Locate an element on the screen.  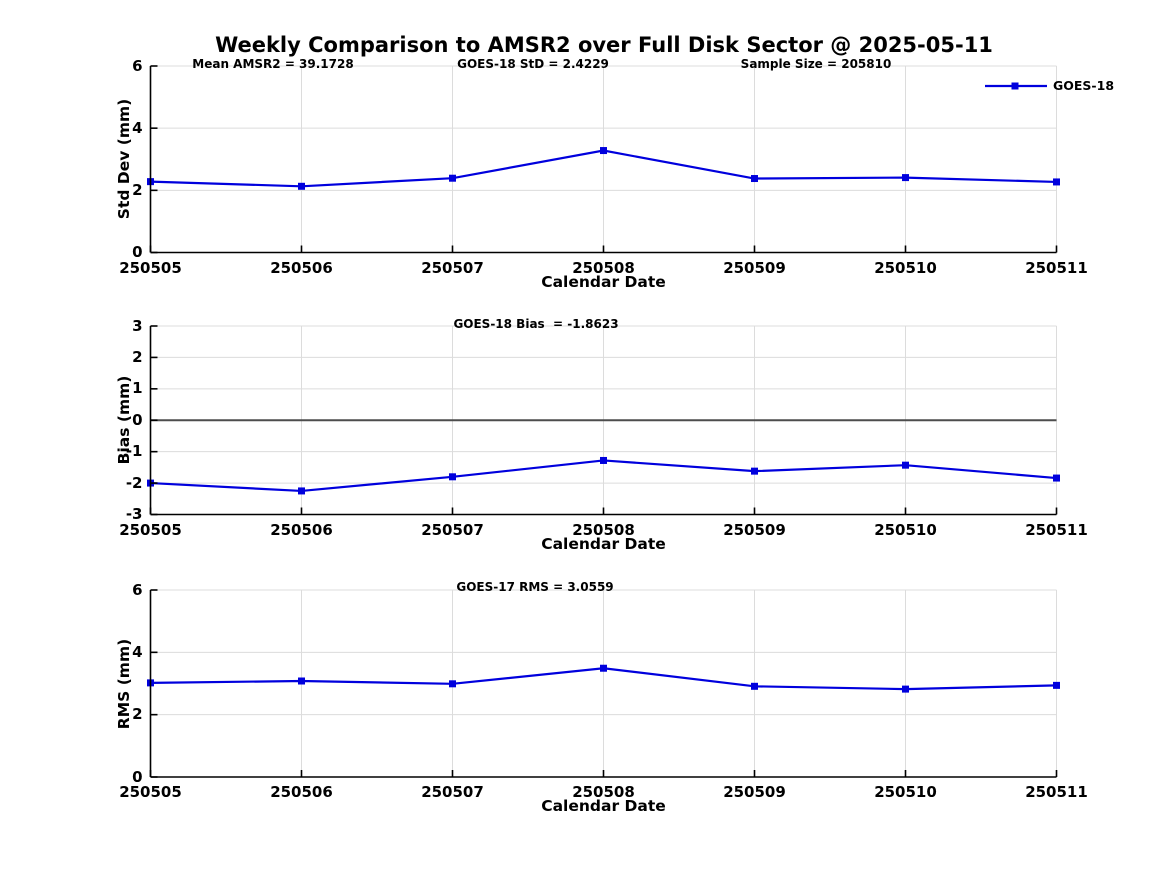
y-tick-label: 1 is located at coordinates (137, 388).